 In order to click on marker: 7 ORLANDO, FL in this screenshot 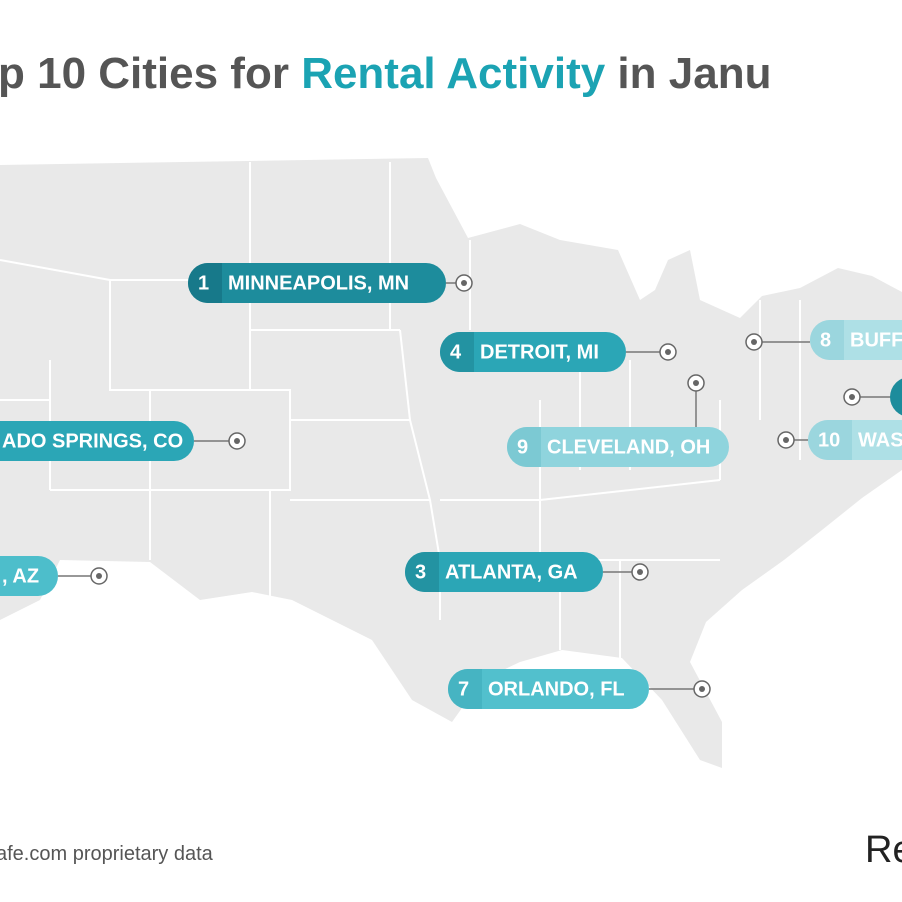, I will do `click(579, 689)`.